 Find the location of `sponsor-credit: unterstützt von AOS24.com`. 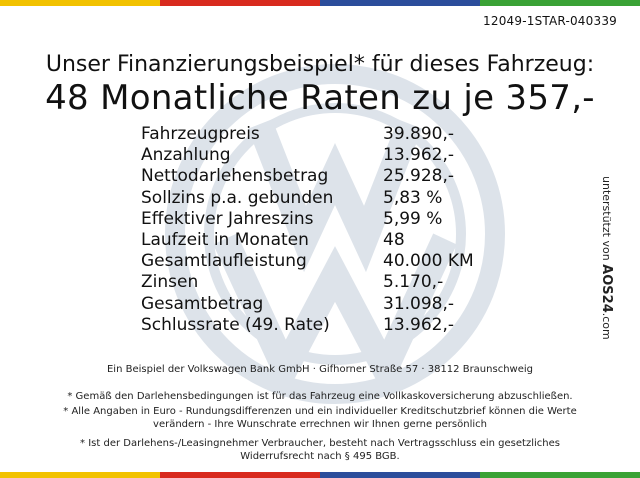

sponsor-credit: unterstützt von AOS24.com is located at coordinates (606, 258).